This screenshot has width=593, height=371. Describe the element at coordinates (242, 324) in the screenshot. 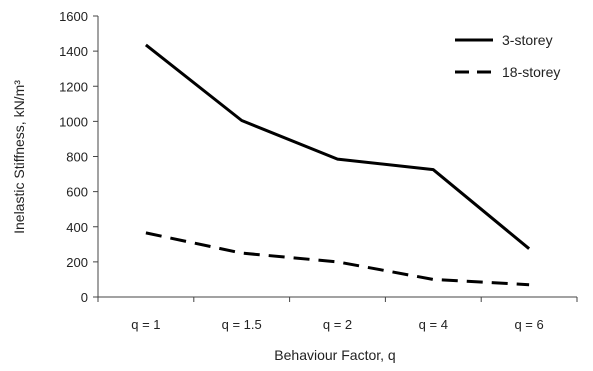

I see `x-tick-label: q = 1.5` at that location.